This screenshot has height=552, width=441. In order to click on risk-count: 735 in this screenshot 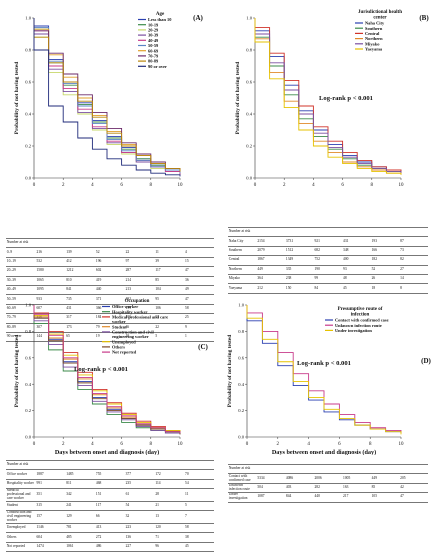, I will do `click(80, 299)`.